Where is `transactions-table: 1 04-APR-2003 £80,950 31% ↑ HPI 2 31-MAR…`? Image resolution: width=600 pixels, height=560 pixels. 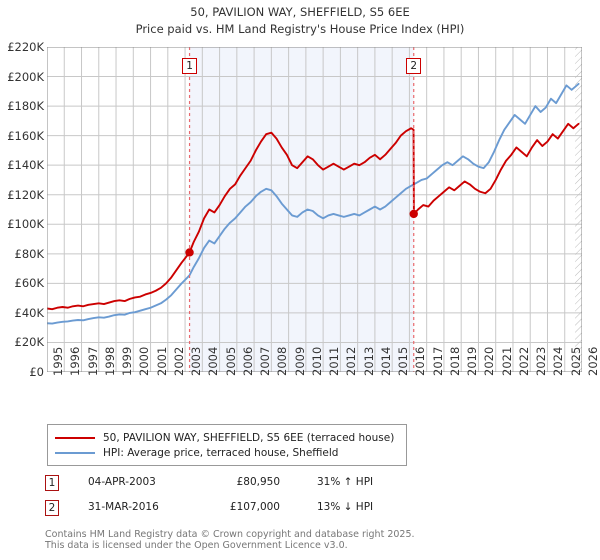
transactions-table: 1 04-APR-2003 £80,950 31% ↑ HPI 2 31-MAR… is located at coordinates (265, 499).